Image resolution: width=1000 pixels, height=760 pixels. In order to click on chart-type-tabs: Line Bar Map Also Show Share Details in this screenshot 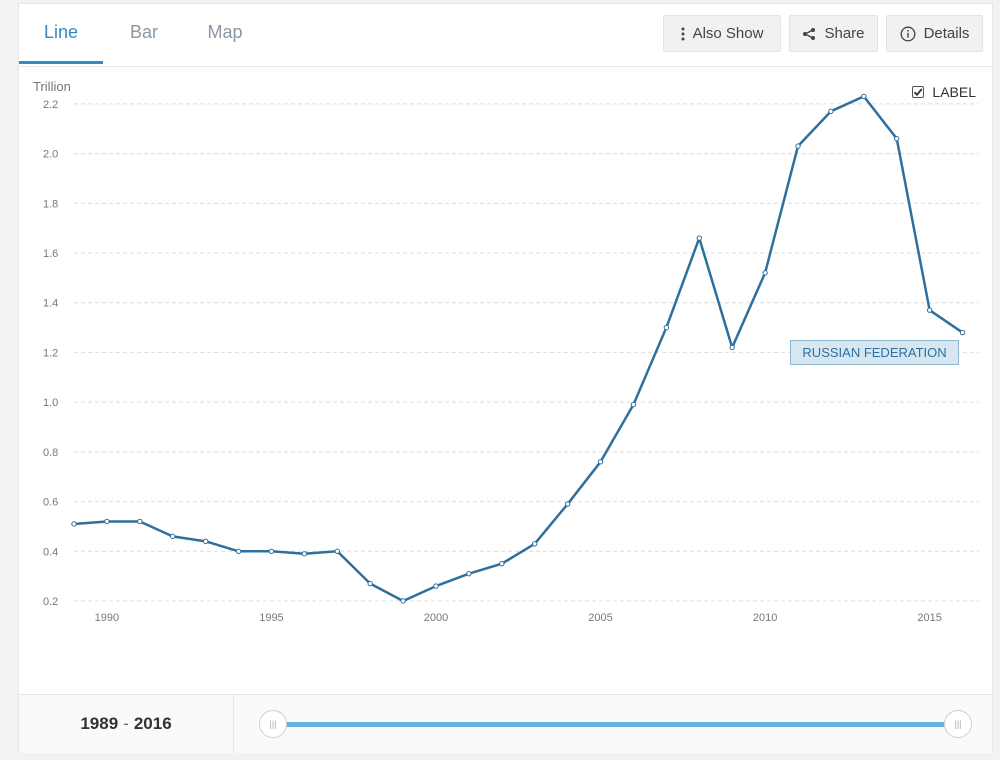, I will do `click(505, 35)`.